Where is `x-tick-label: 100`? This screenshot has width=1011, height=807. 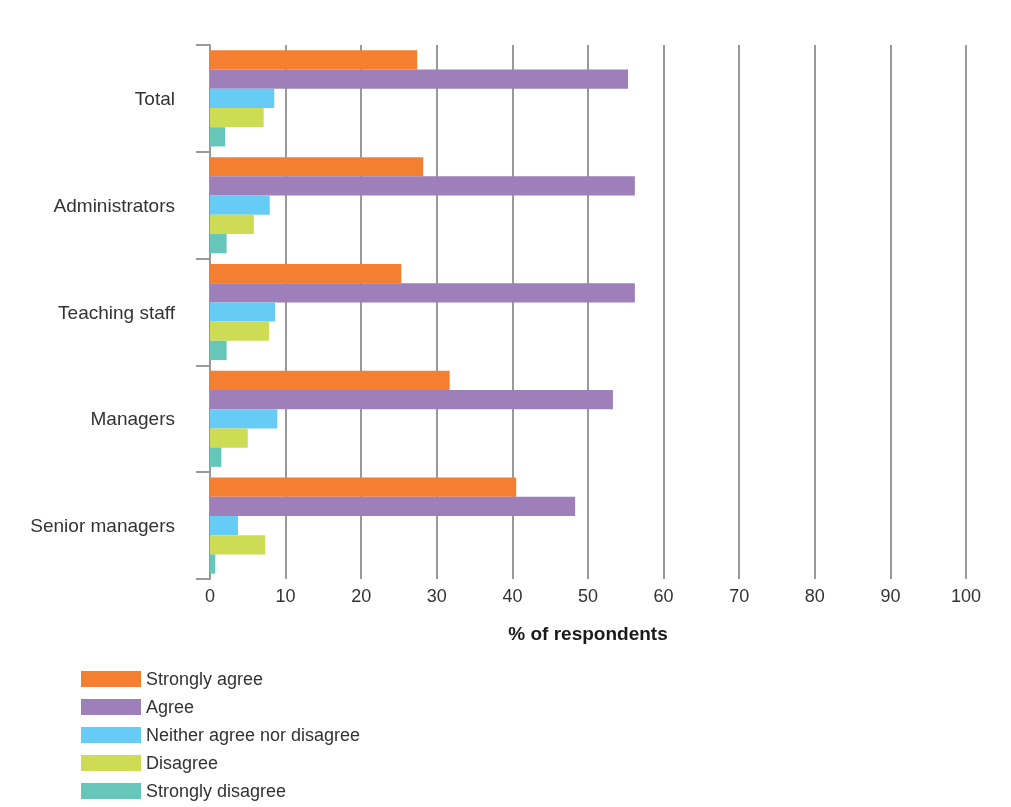
x-tick-label: 100 is located at coordinates (966, 596).